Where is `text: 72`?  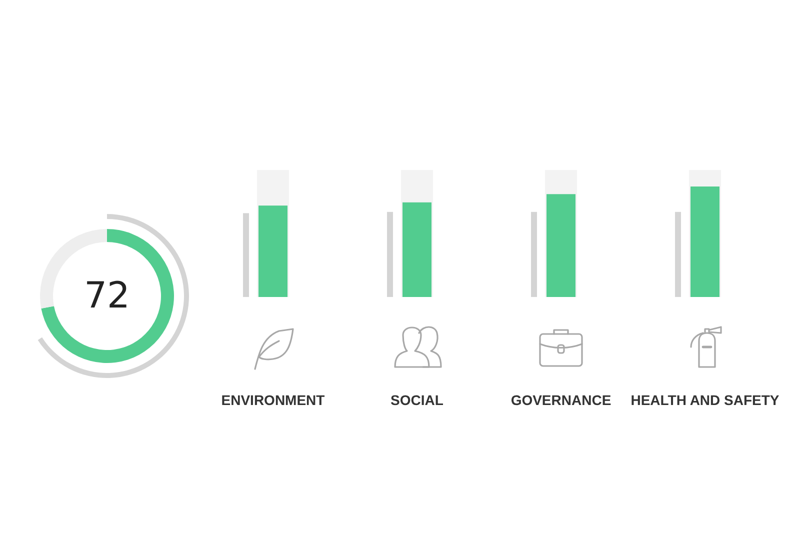
text: 72 is located at coordinates (107, 296).